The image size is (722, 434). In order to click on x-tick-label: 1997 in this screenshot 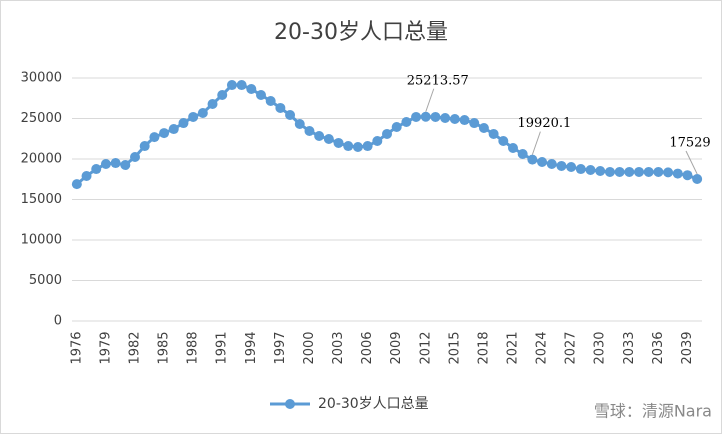, I will do `click(280, 347)`.